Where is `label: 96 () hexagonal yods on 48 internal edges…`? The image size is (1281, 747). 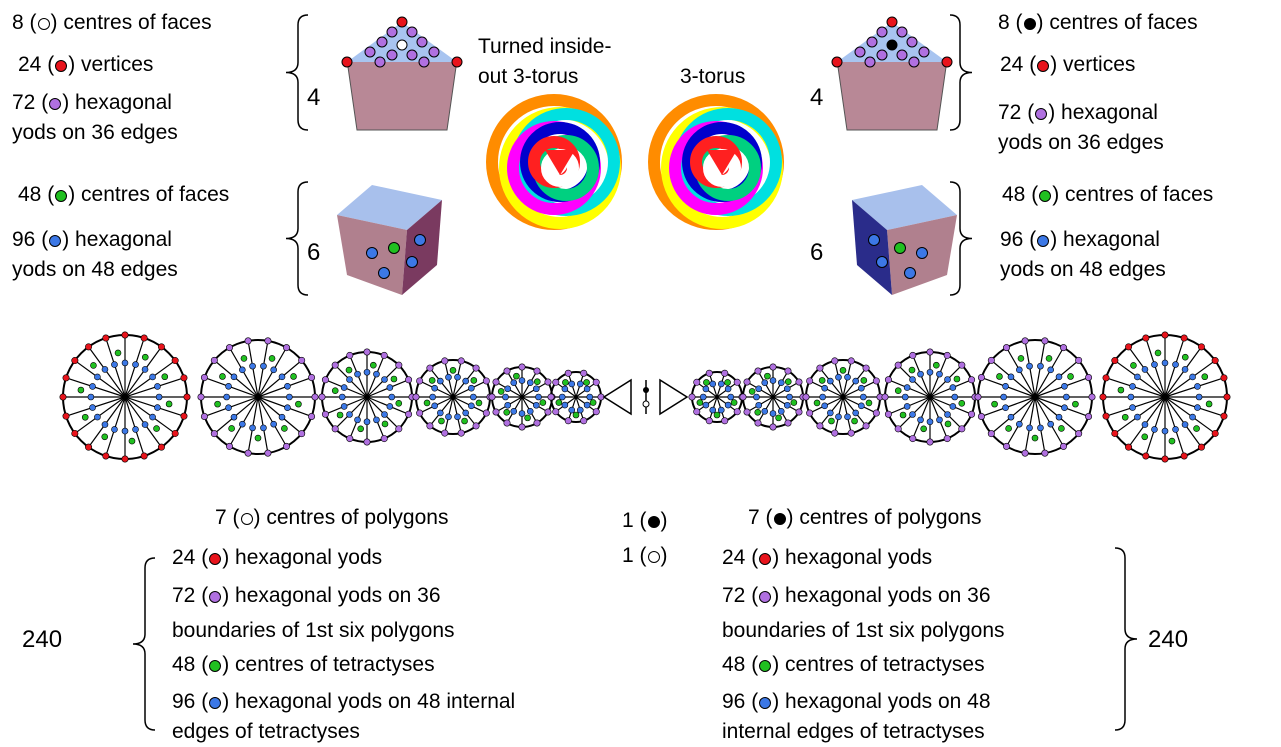
label: 96 () hexagonal yods on 48 internal edges… is located at coordinates (856, 717).